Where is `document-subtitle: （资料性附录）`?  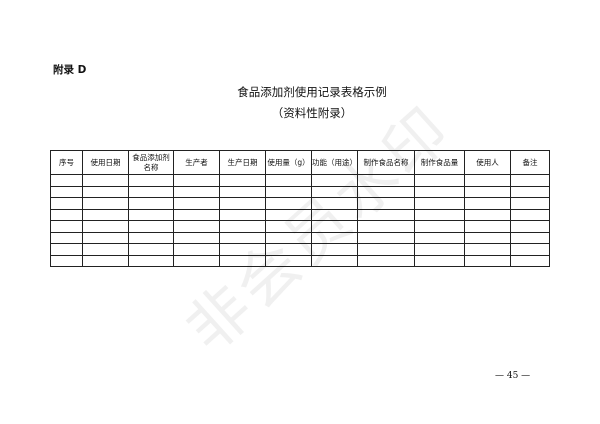 document-subtitle: （资料性附录） is located at coordinates (312, 113).